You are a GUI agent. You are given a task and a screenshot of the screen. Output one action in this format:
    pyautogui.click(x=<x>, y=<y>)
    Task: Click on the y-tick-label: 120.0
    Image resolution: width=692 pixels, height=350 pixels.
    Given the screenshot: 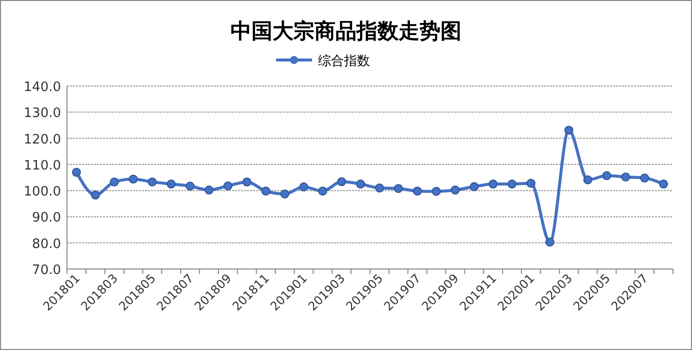 What is the action you would take?
    pyautogui.click(x=42, y=140)
    